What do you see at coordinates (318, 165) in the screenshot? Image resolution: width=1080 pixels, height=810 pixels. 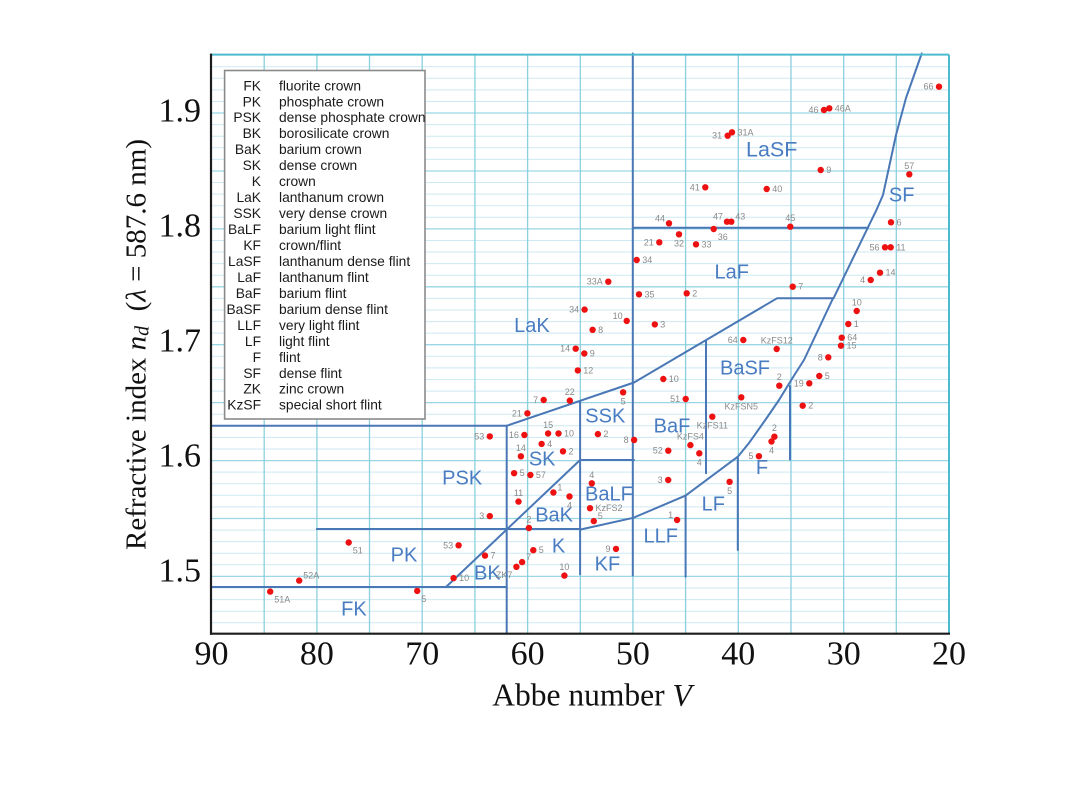 I see `svg-text: dense crown` at bounding box center [318, 165].